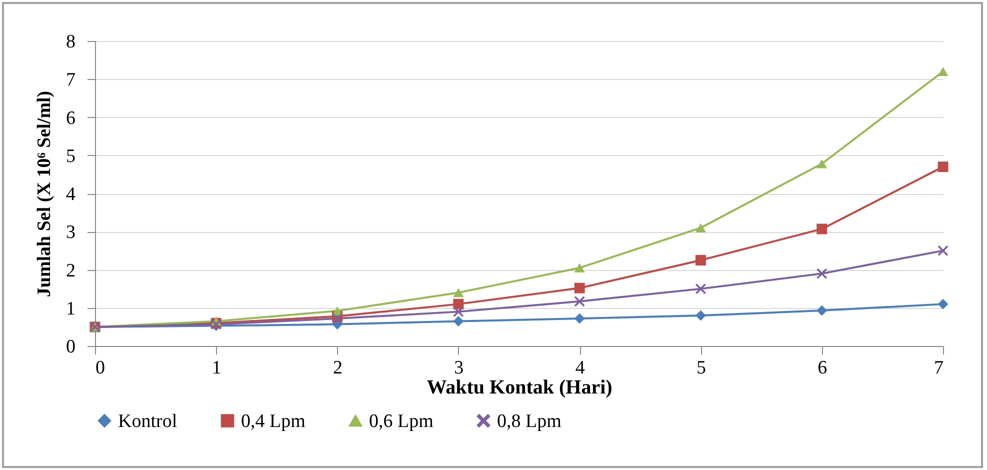 Image resolution: width=987 pixels, height=470 pixels. What do you see at coordinates (71, 347) in the screenshot?
I see `y-tick-label: 0` at bounding box center [71, 347].